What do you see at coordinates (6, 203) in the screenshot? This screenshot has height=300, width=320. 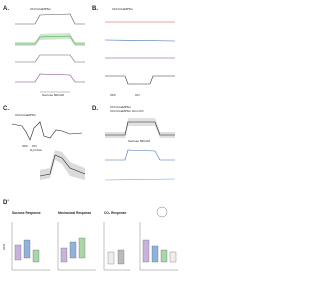 I see `panel-label: D'` at bounding box center [6, 203].